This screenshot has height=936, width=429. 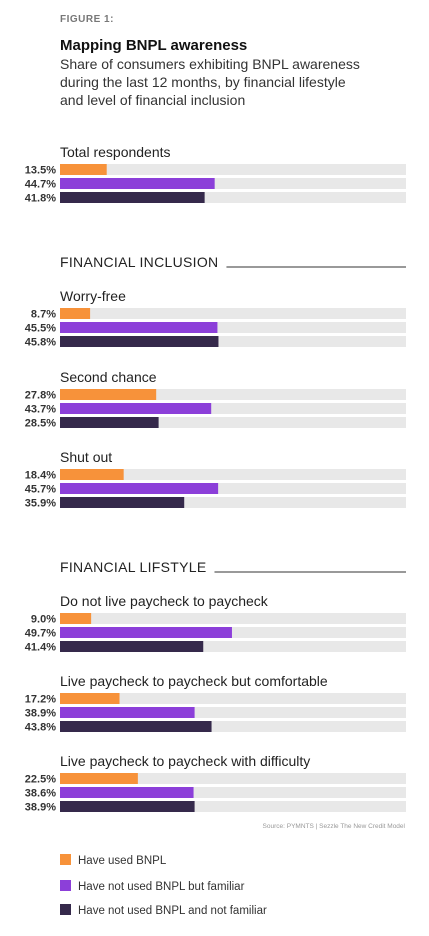 What do you see at coordinates (40, 728) in the screenshot?
I see `value-label: 43.8%` at bounding box center [40, 728].